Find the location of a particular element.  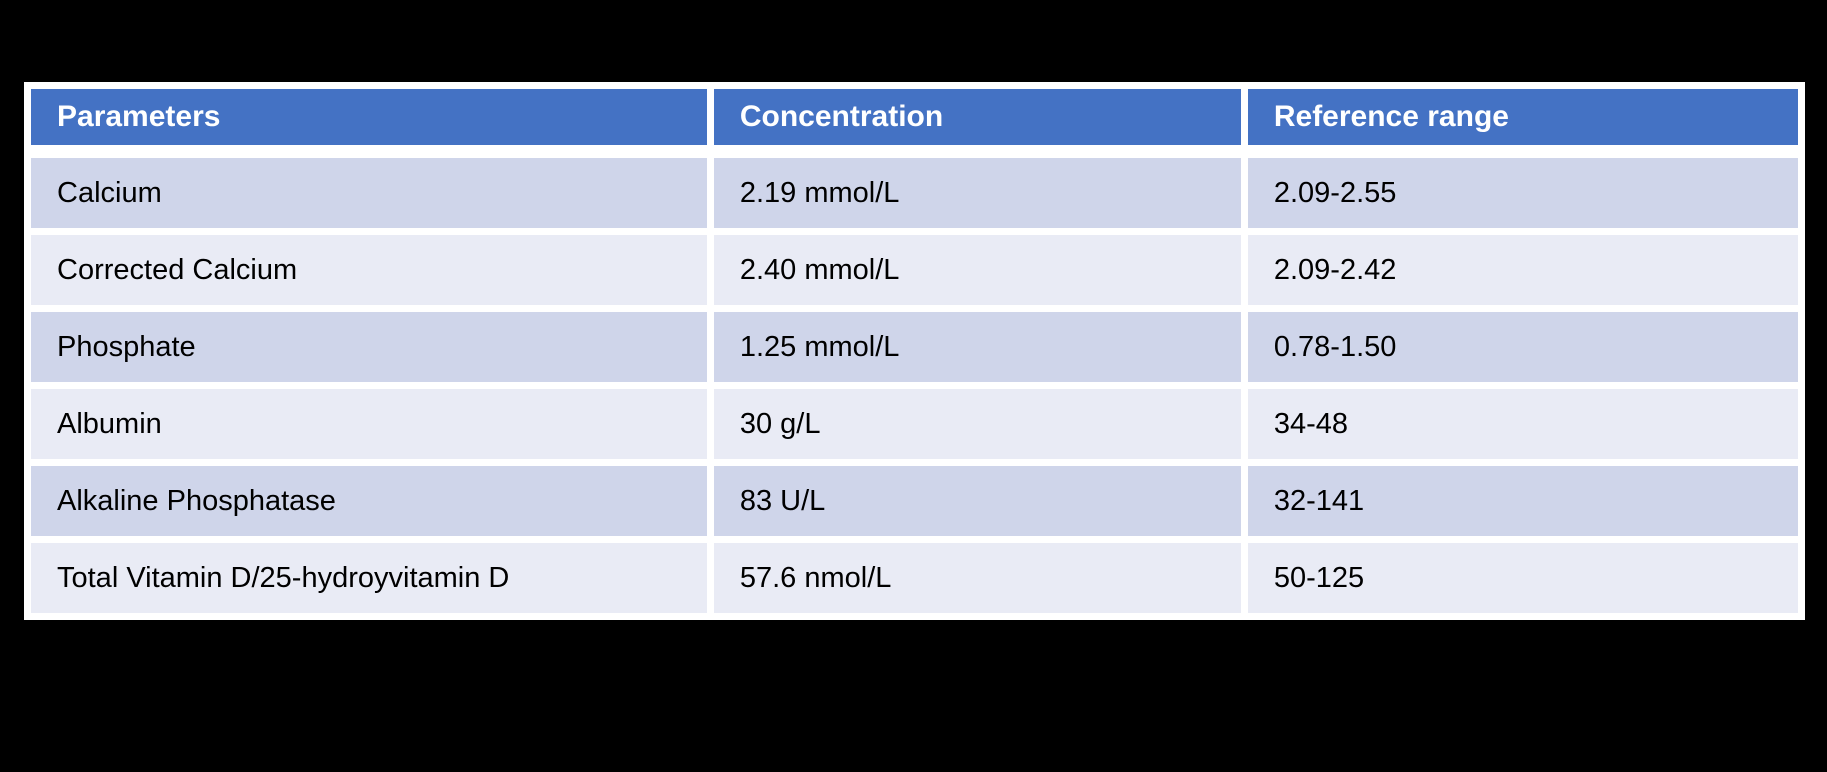

table-row: Albumin 30 g/L 34-48 is located at coordinates (914, 424).